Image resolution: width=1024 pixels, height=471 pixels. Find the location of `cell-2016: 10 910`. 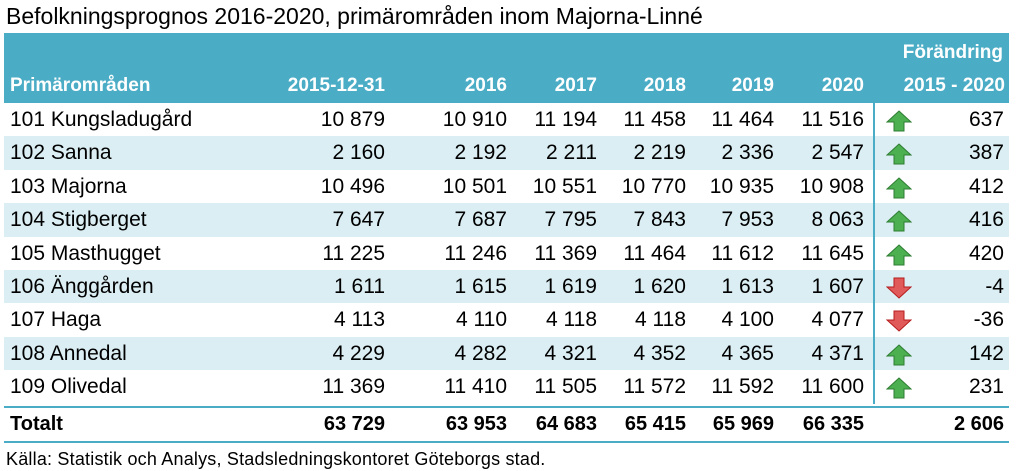

cell-2016: 10 910 is located at coordinates (474, 119).